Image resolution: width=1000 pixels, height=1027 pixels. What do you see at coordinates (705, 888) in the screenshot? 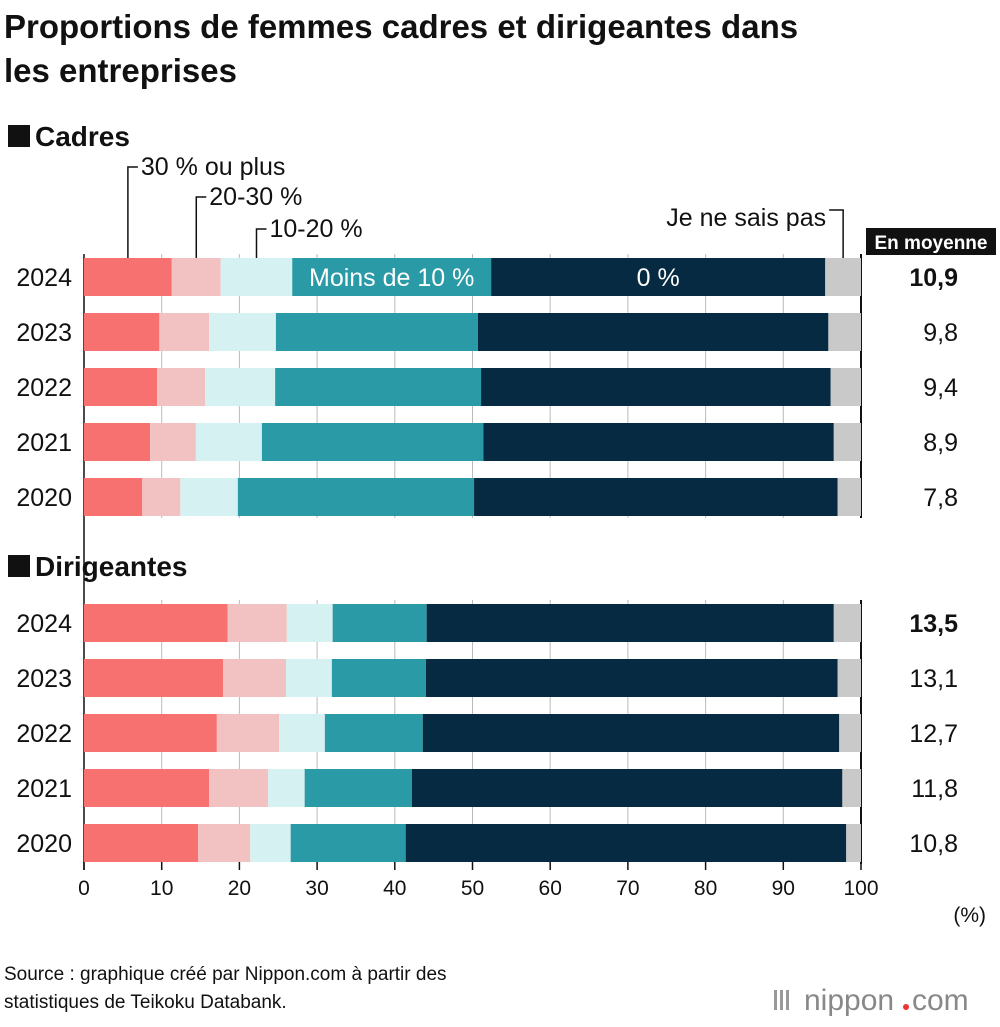
I see `x-tick-label: 80` at bounding box center [705, 888].